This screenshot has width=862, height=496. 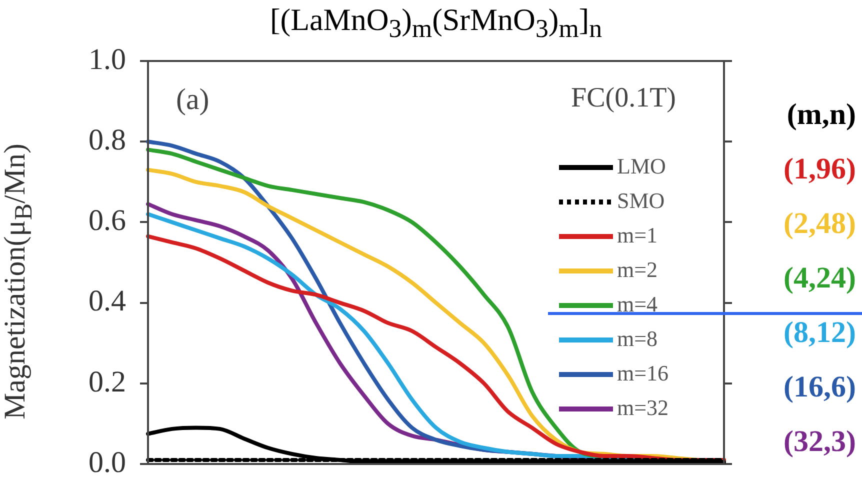 What do you see at coordinates (623, 98) in the screenshot?
I see `annotation: FC(0.1T)` at bounding box center [623, 98].